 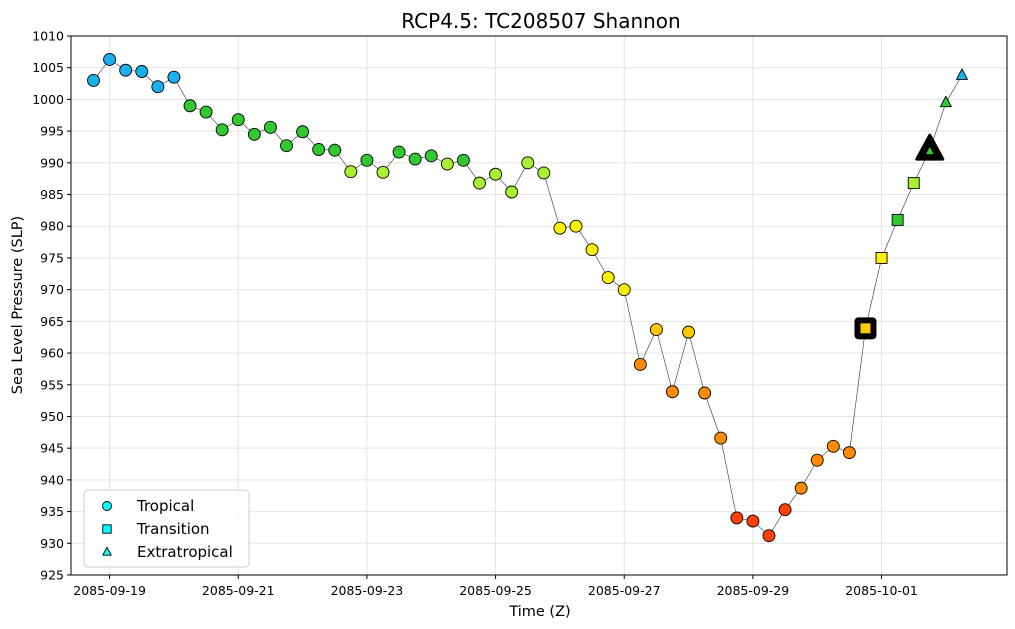 What do you see at coordinates (52, 448) in the screenshot?
I see `y-tick-label: 945` at bounding box center [52, 448].